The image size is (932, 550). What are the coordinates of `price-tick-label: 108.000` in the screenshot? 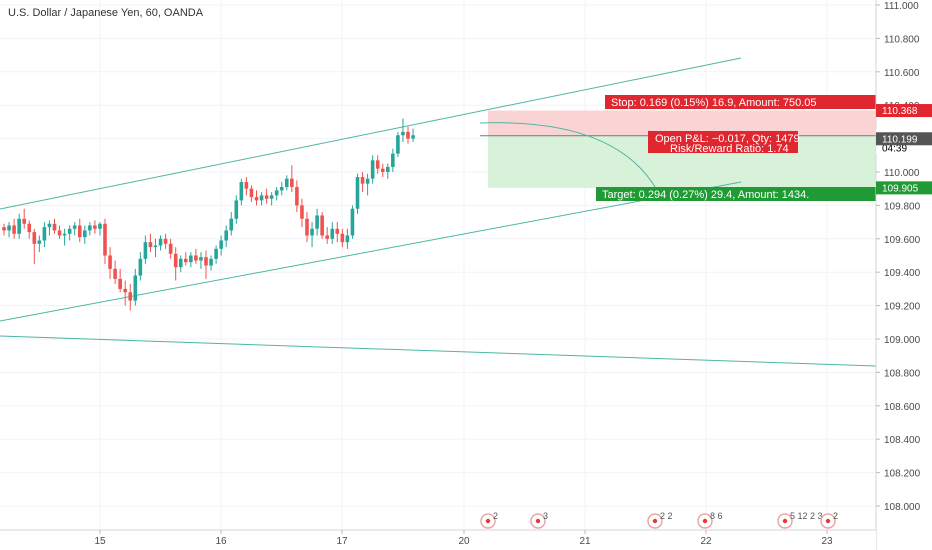 It's located at (902, 507).